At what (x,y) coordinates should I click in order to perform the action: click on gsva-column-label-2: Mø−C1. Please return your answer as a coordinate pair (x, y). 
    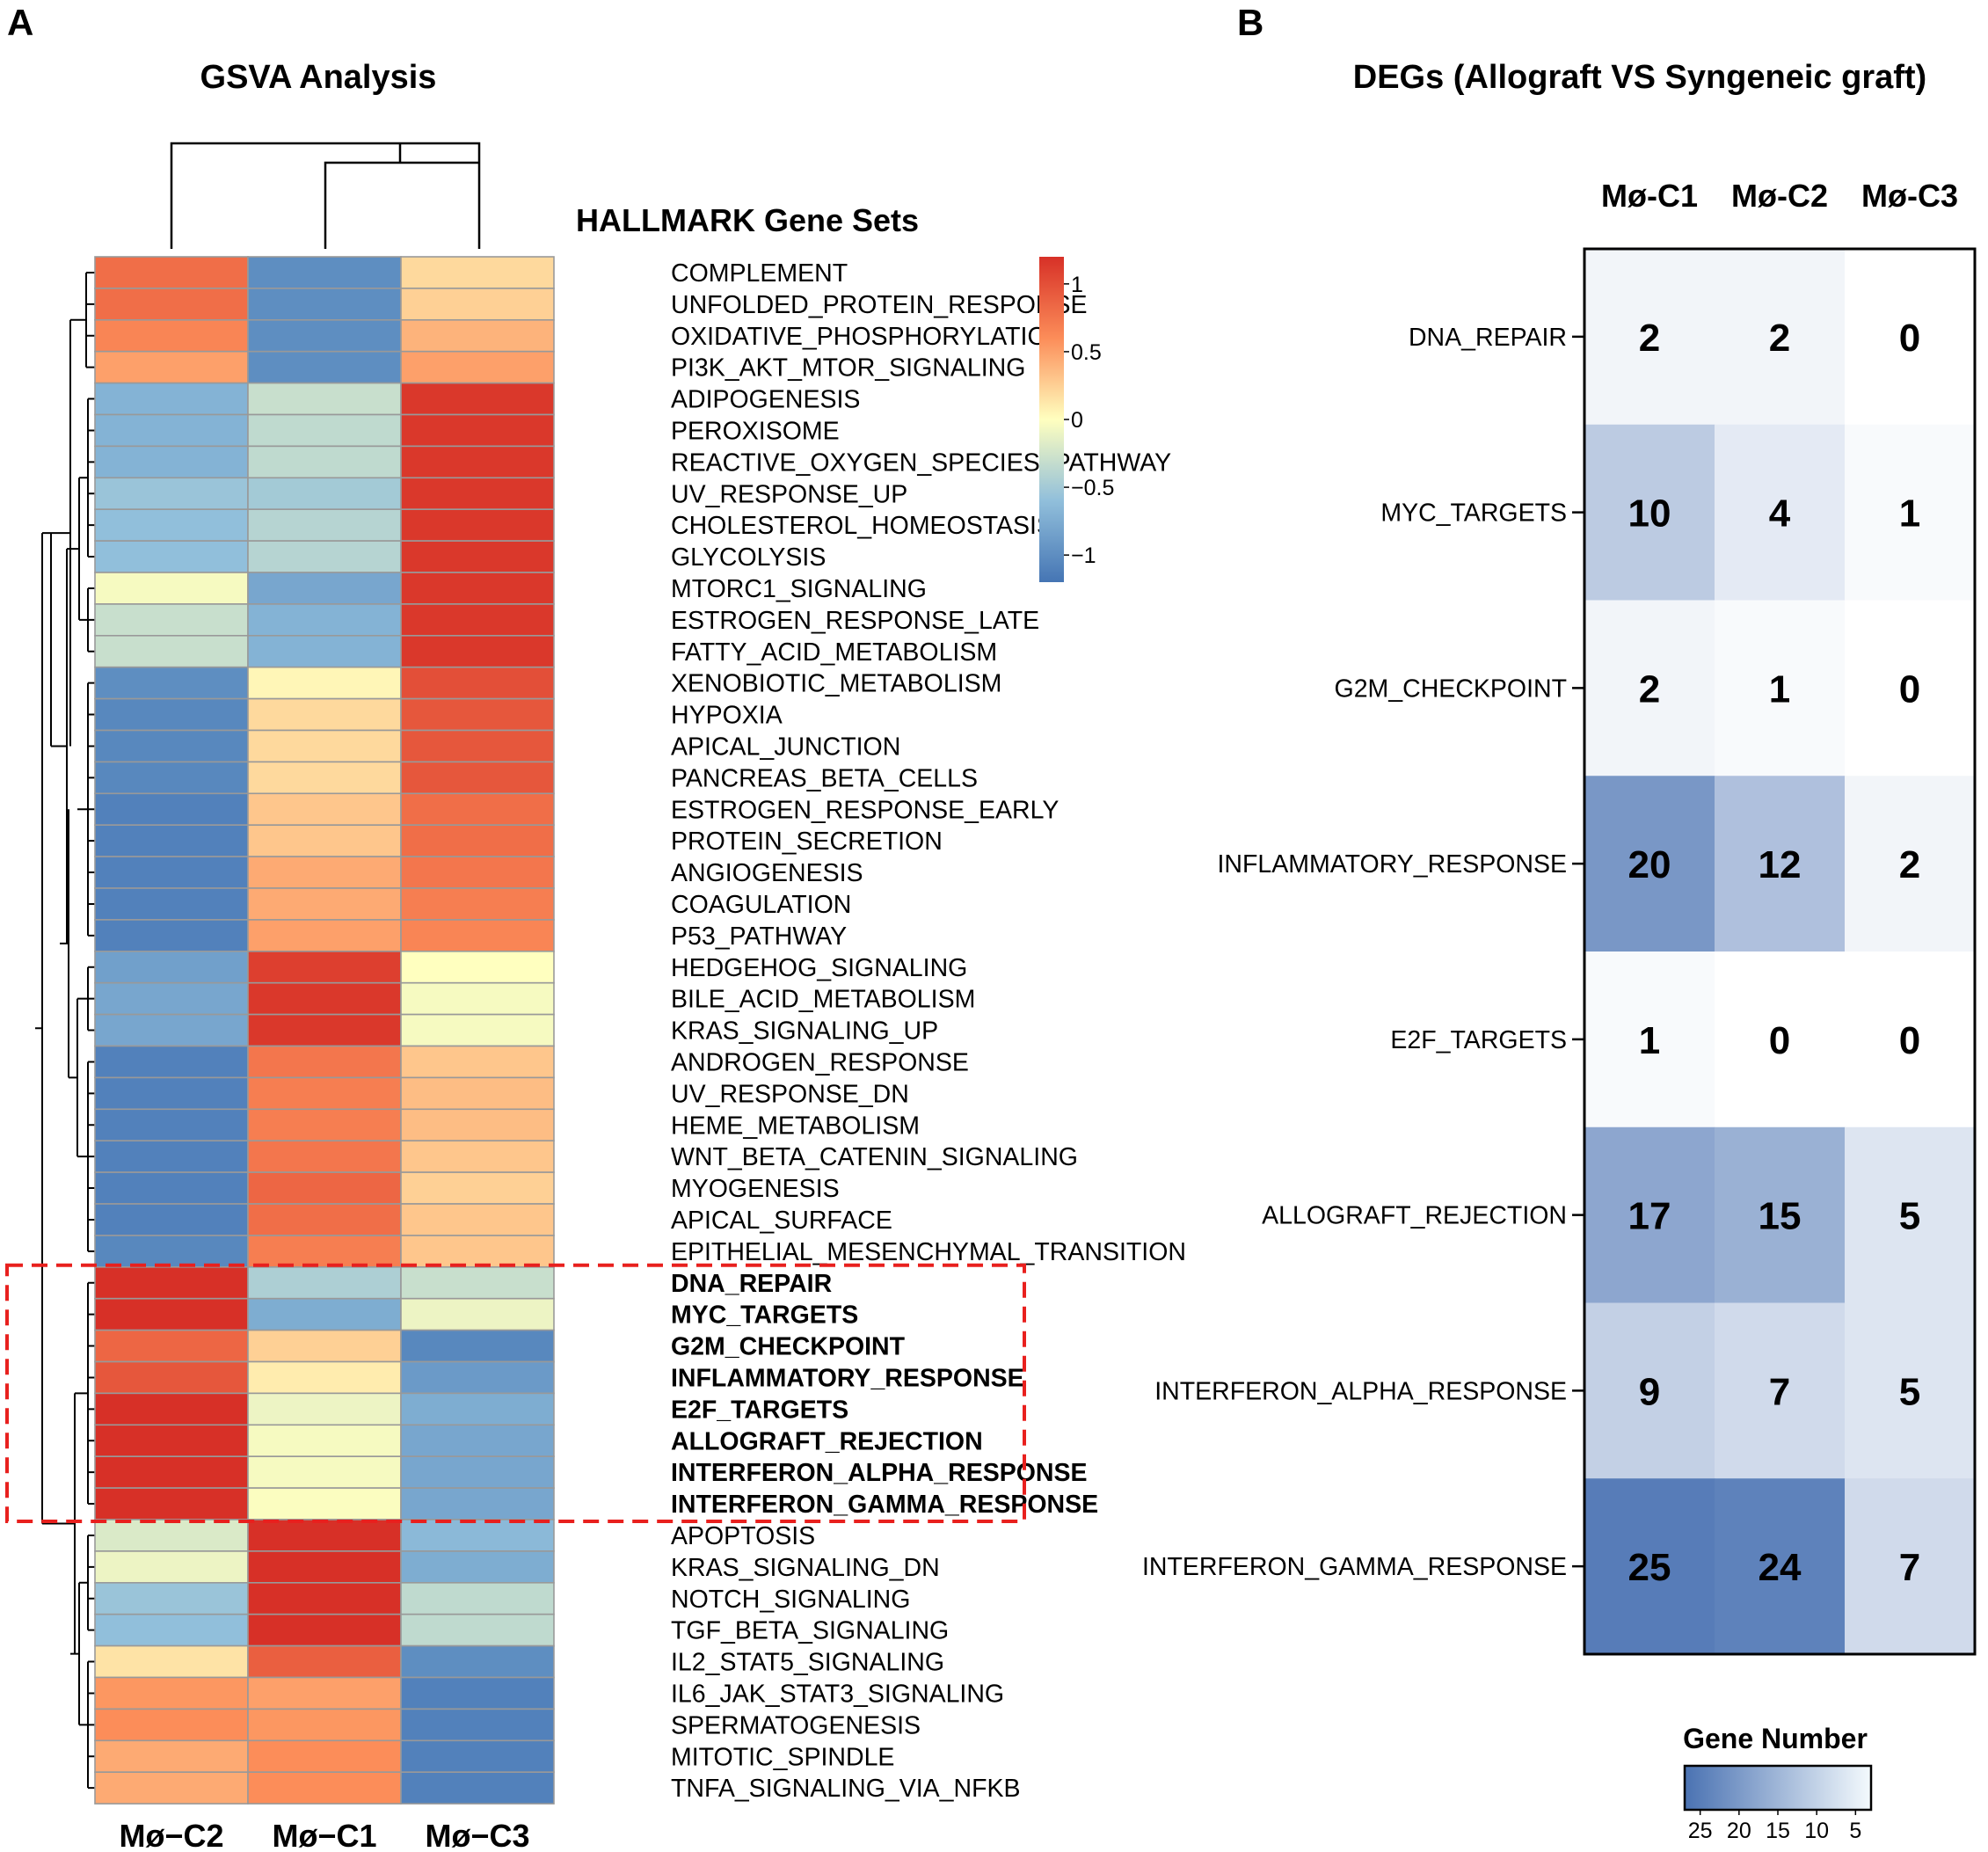
    Looking at the image, I should click on (324, 1835).